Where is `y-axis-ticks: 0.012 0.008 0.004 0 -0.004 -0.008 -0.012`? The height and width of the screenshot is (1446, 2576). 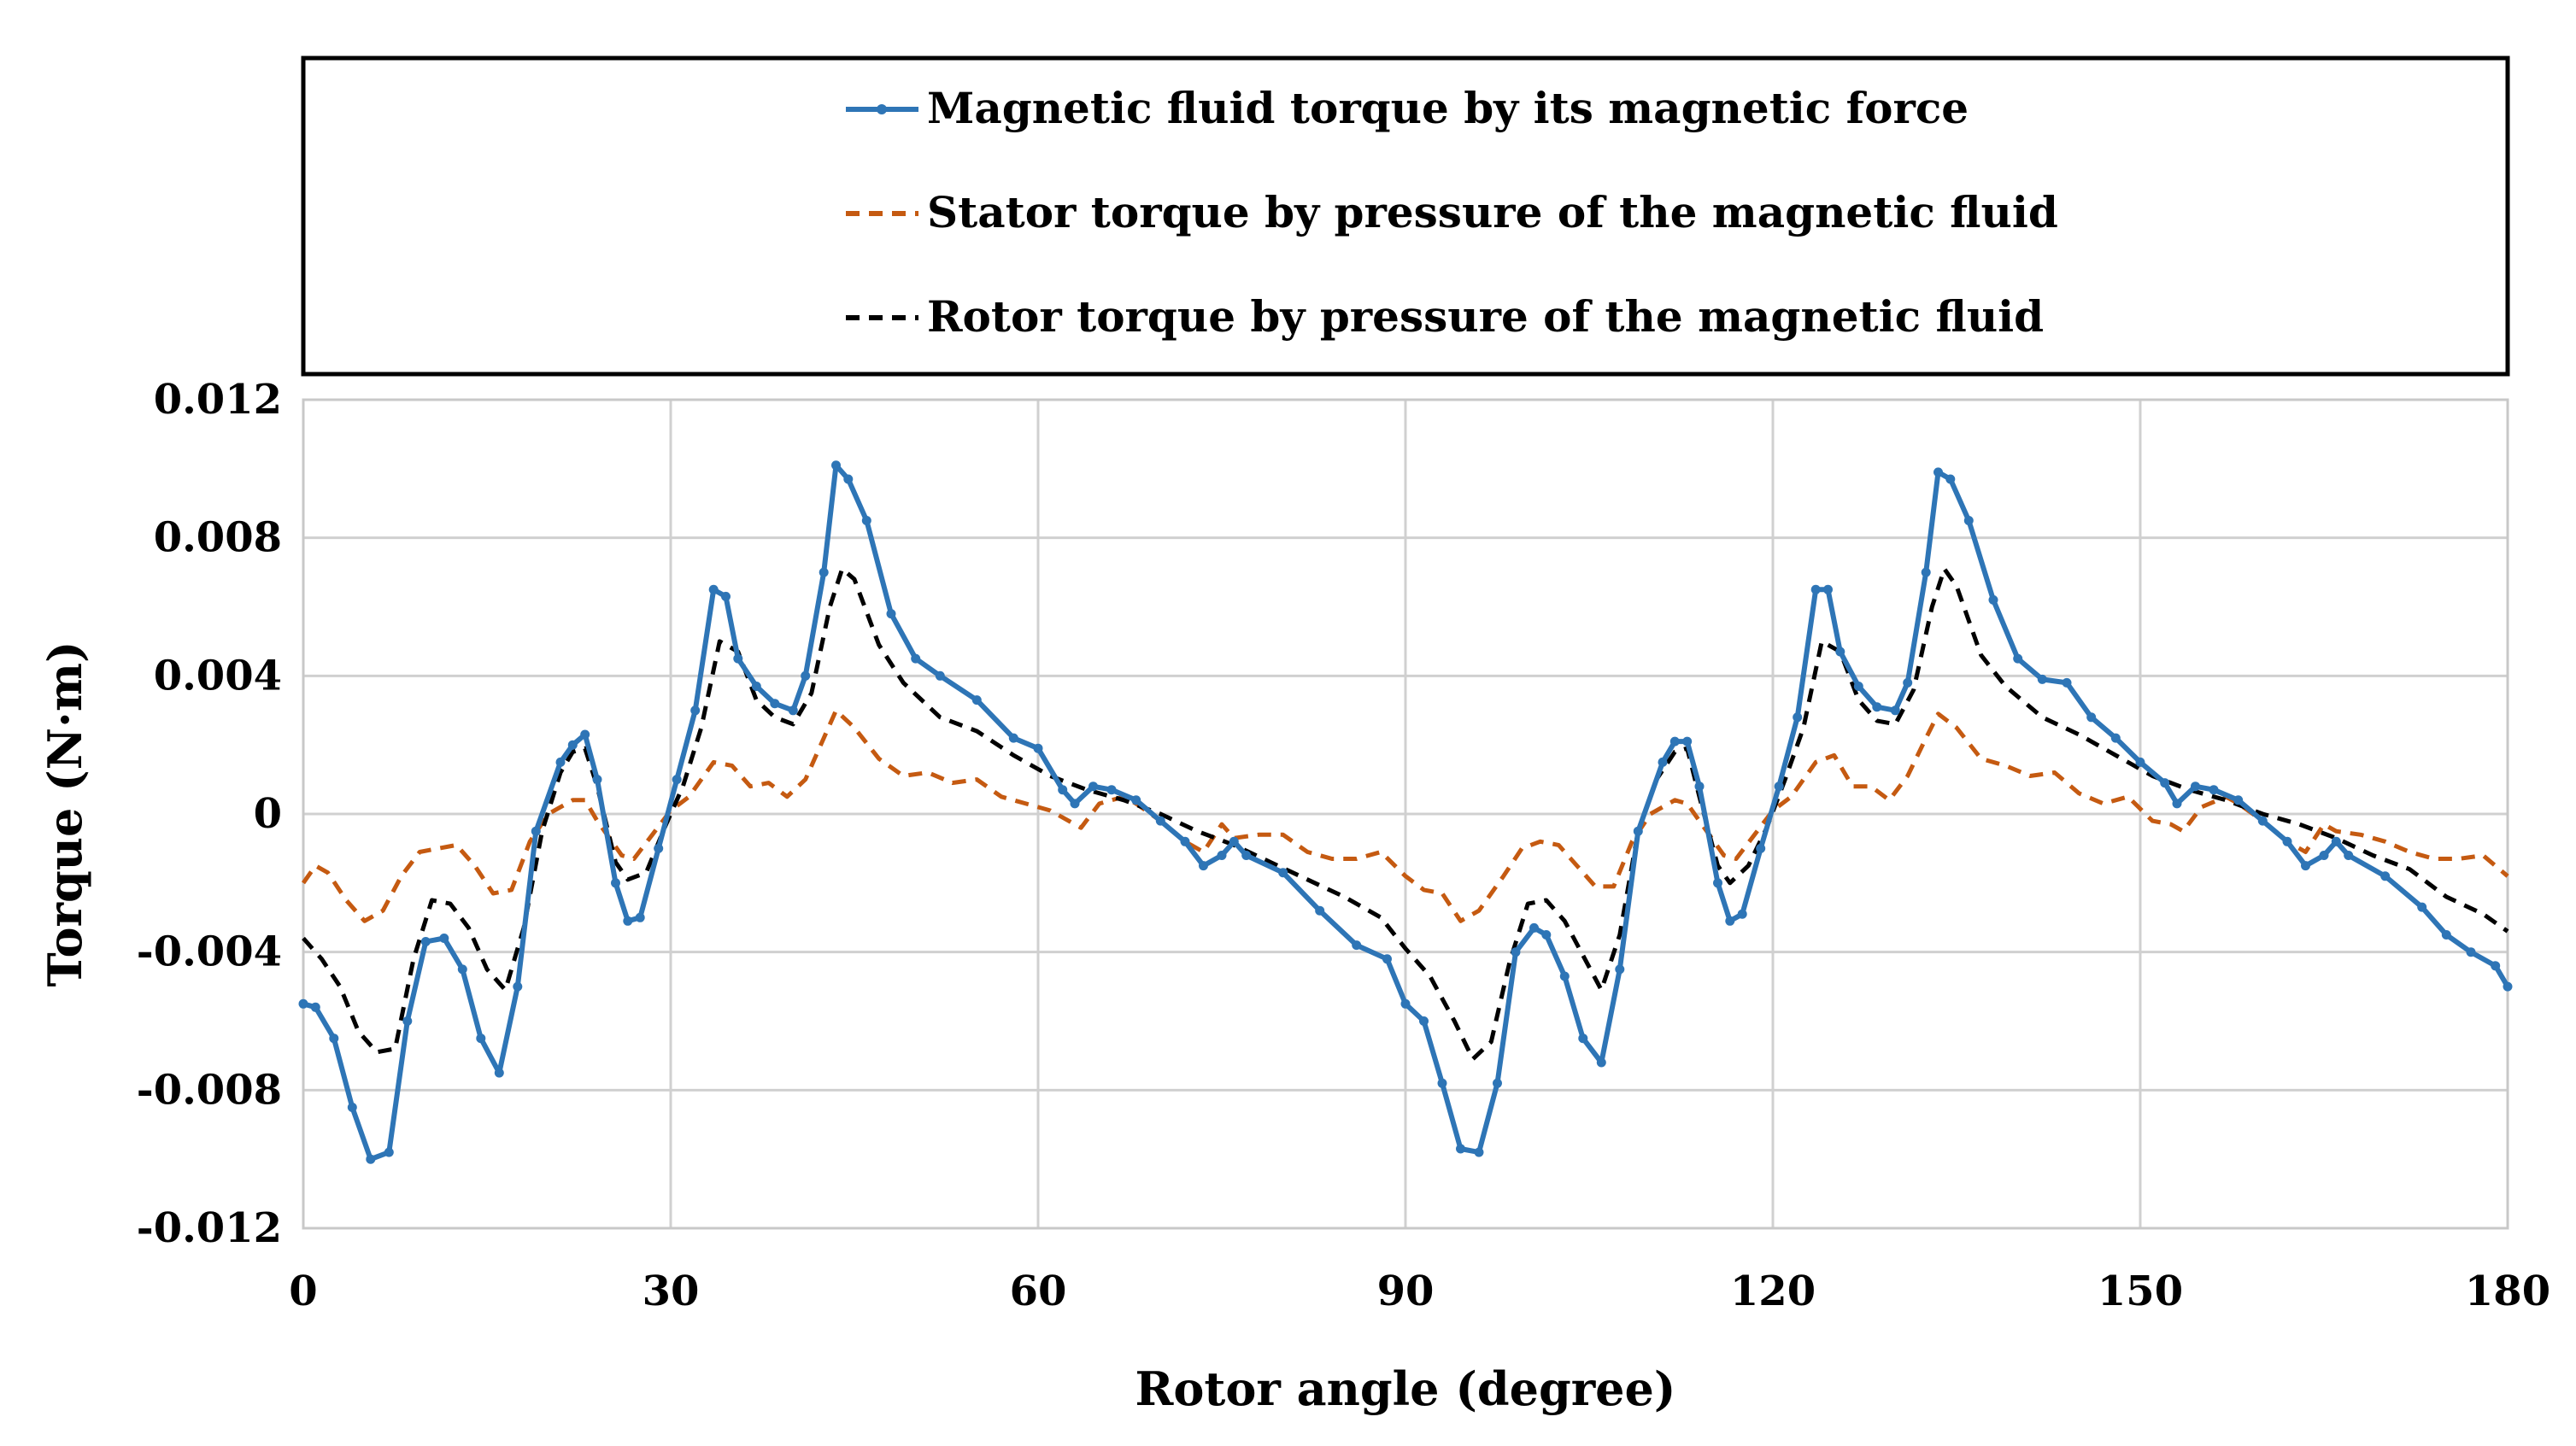
y-axis-ticks: 0.012 0.008 0.004 0 -0.004 -0.008 -0.012 is located at coordinates (209, 814).